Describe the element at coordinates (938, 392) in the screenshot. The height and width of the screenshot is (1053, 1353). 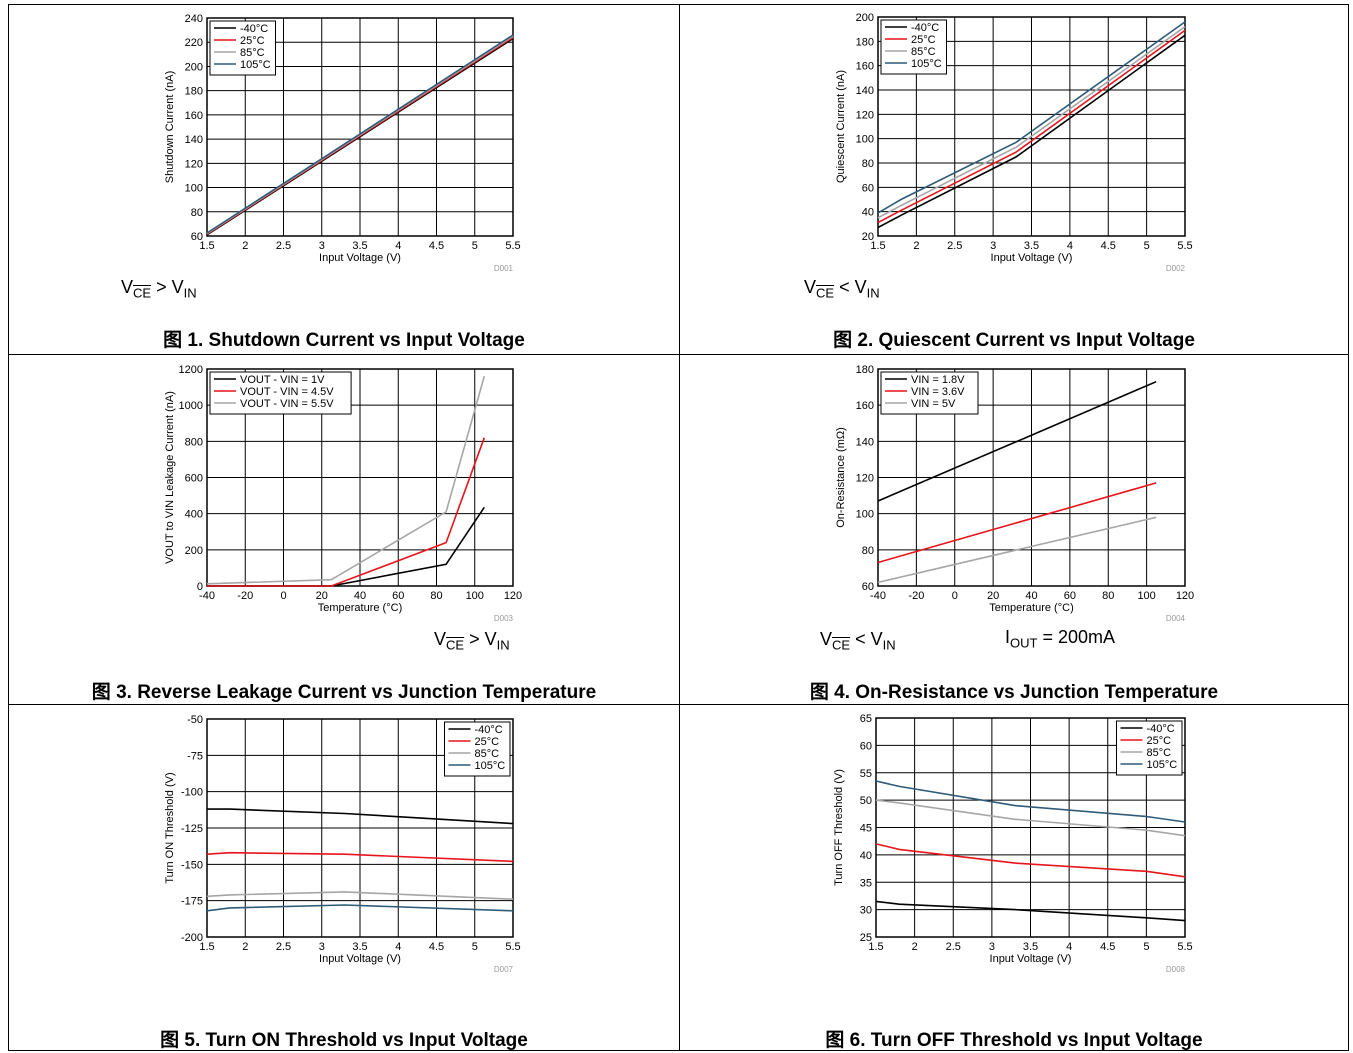
I see `legend-entry: VIN = 3.6V` at that location.